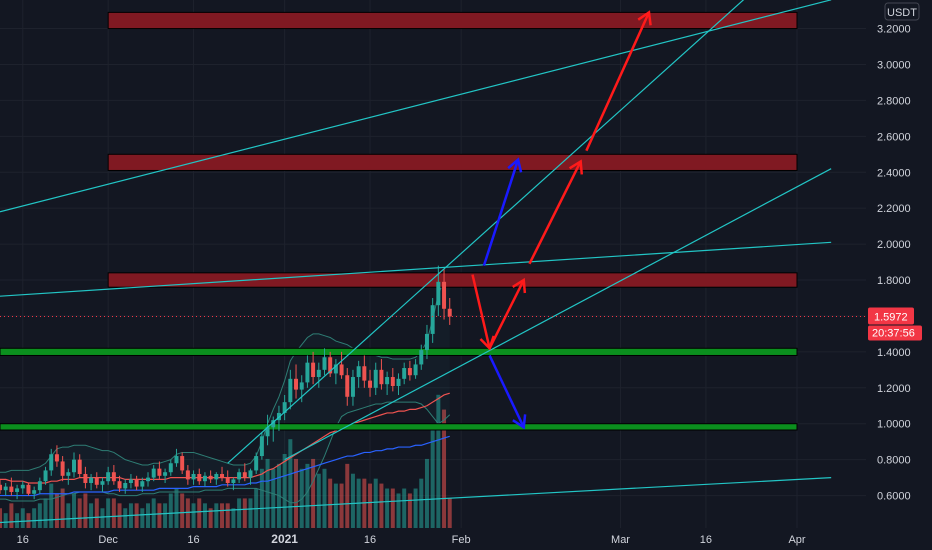  I want to click on projection-arrows, so click(561, 220).